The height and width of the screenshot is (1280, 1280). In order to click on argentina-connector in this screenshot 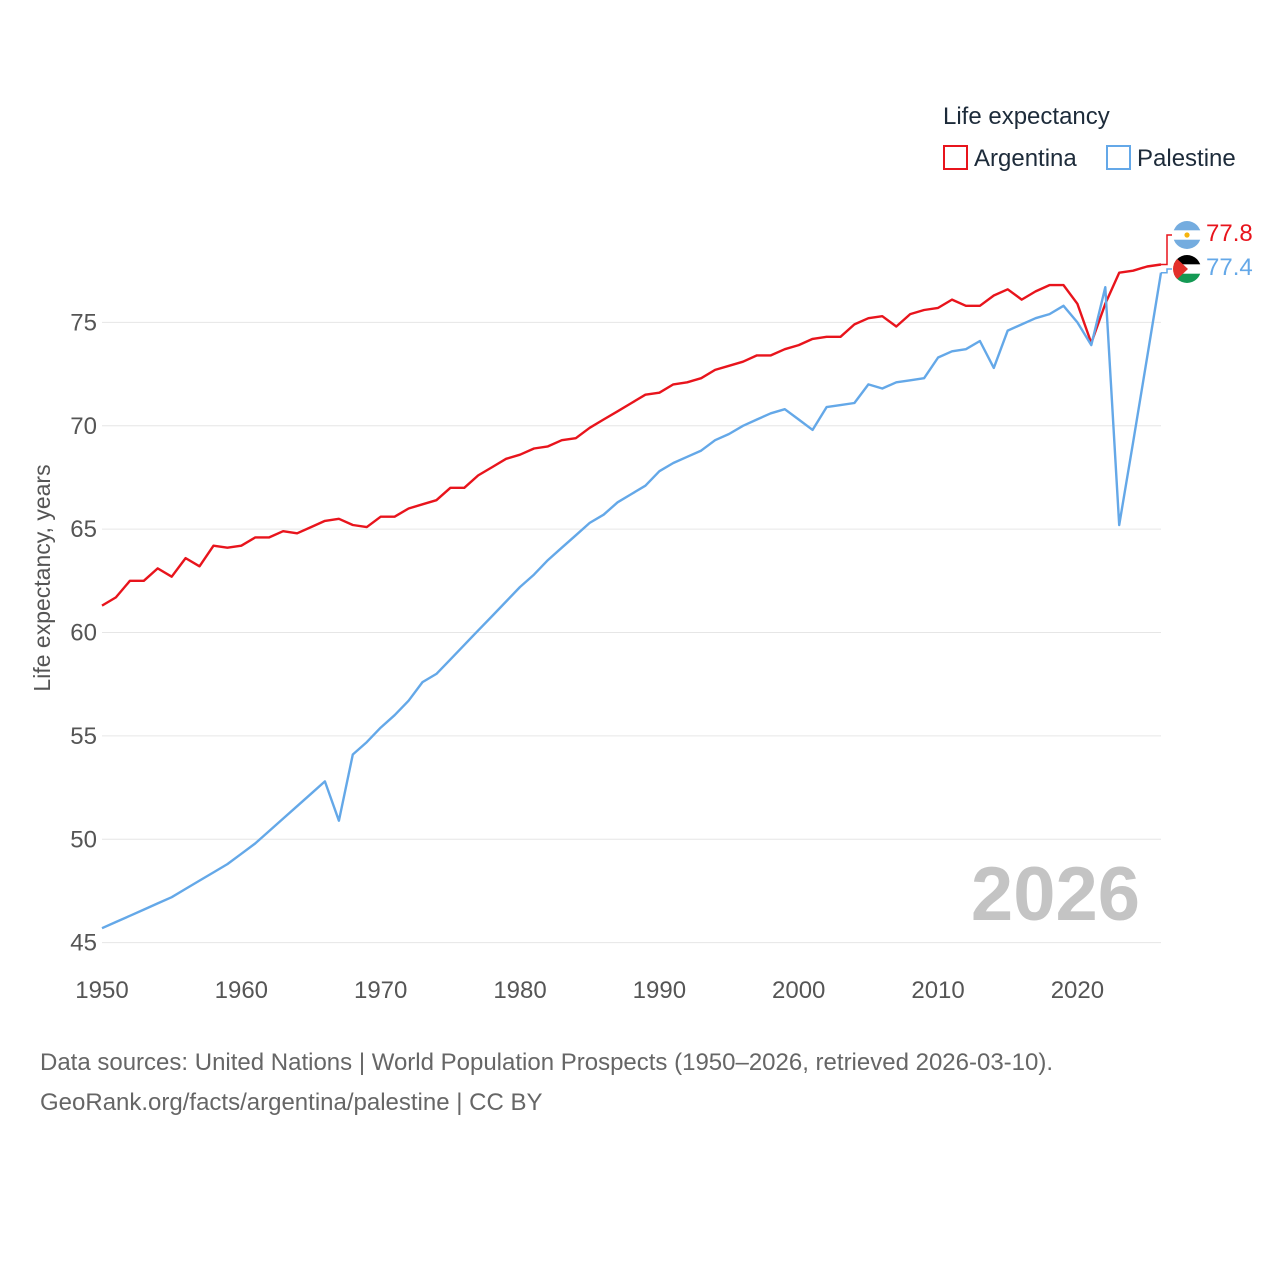, I will do `click(1166, 250)`.